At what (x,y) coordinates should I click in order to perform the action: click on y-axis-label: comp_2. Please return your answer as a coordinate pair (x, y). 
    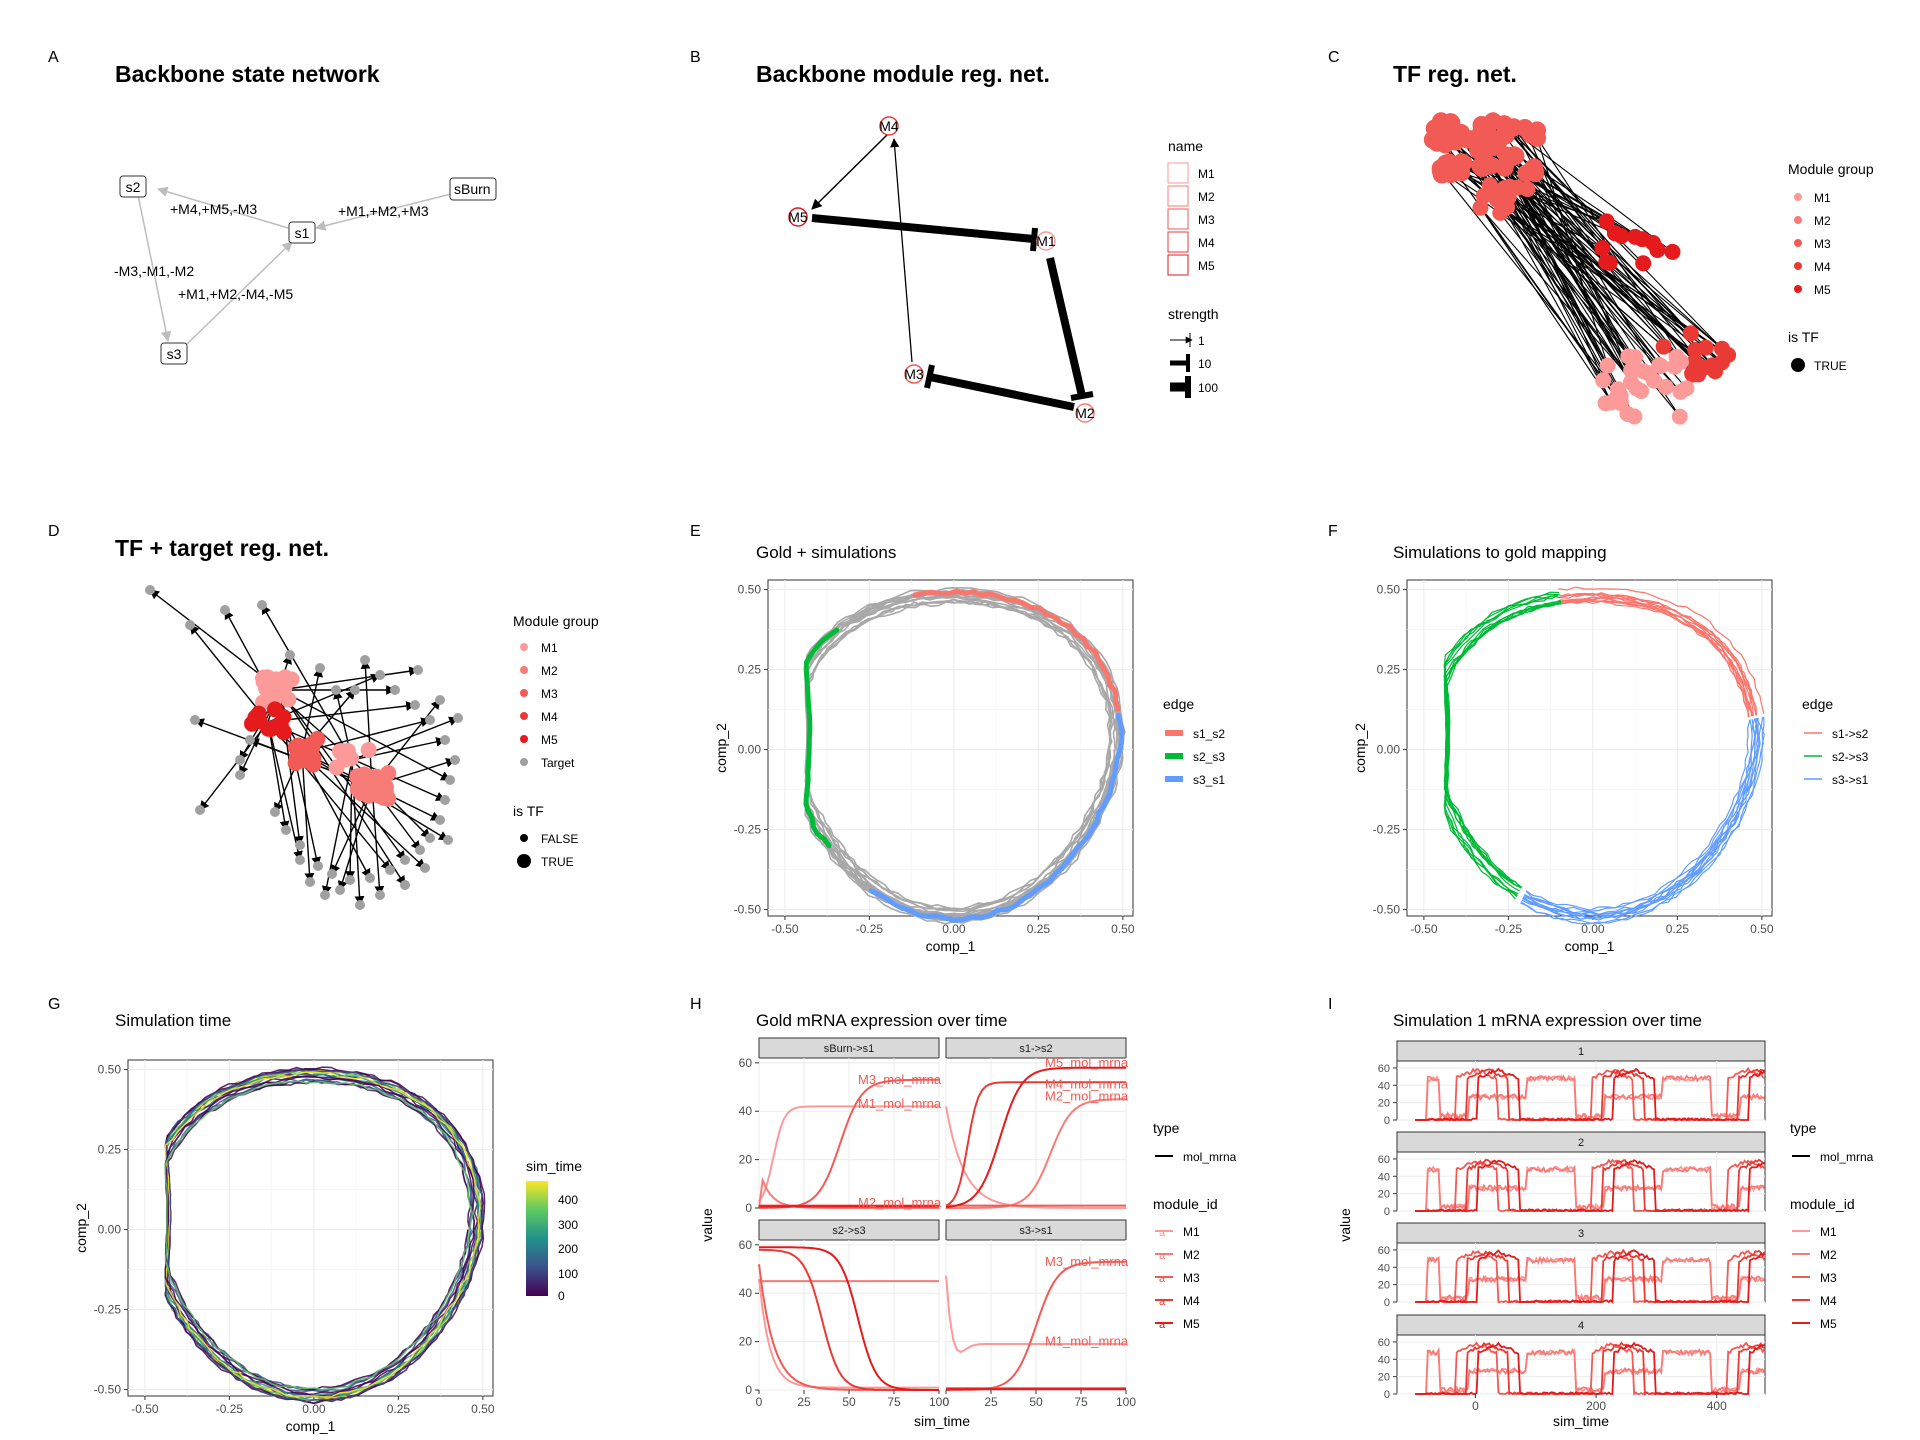
    Looking at the image, I should click on (1360, 748).